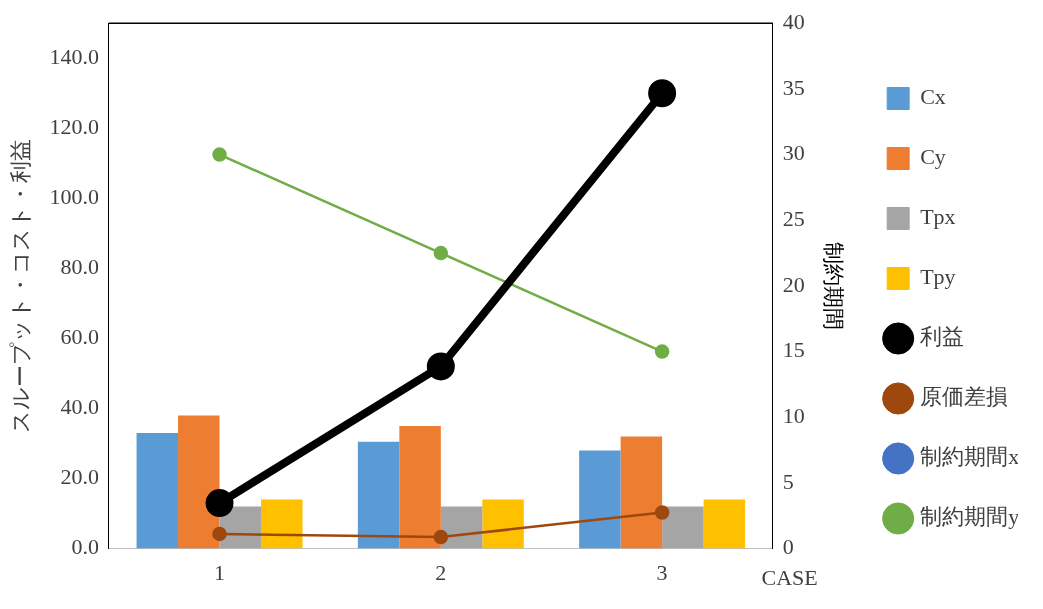 This screenshot has height=609, width=1043. I want to click on y-tick-label: 100.0, so click(74, 197).